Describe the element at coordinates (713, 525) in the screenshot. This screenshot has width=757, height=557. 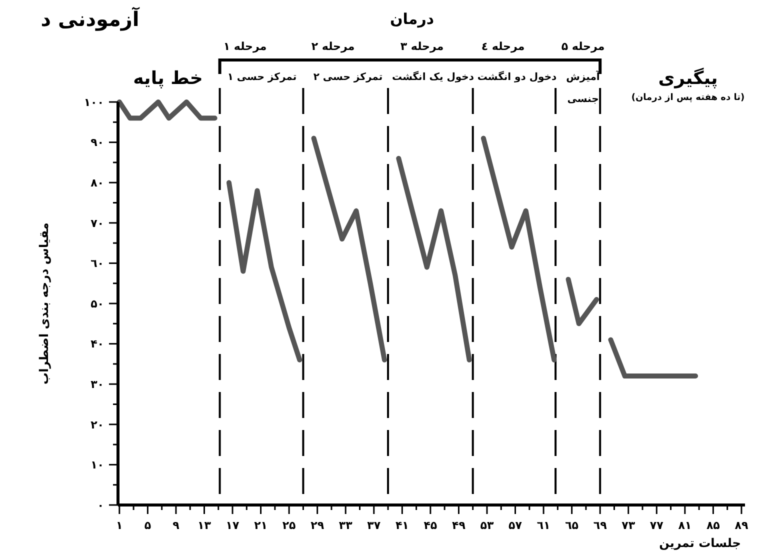
I see `x-tick-label: ۸۵` at that location.